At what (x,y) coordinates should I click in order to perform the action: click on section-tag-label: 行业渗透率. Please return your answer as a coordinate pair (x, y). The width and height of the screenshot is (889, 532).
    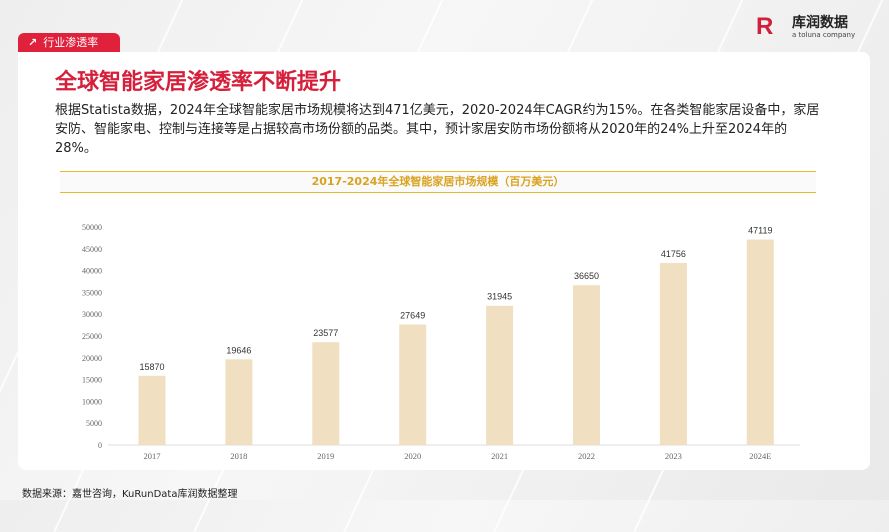
    Looking at the image, I should click on (71, 42).